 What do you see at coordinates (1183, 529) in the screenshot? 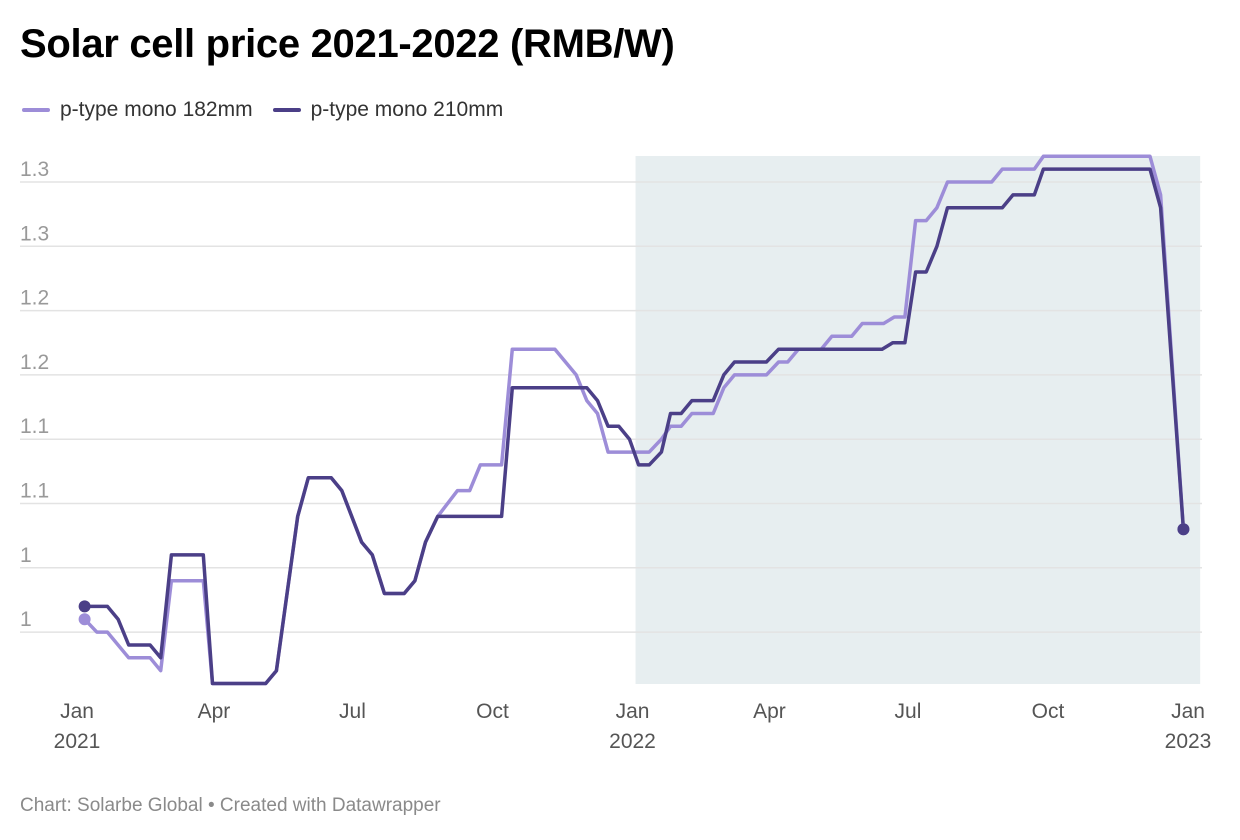
I see `series-end-point` at bounding box center [1183, 529].